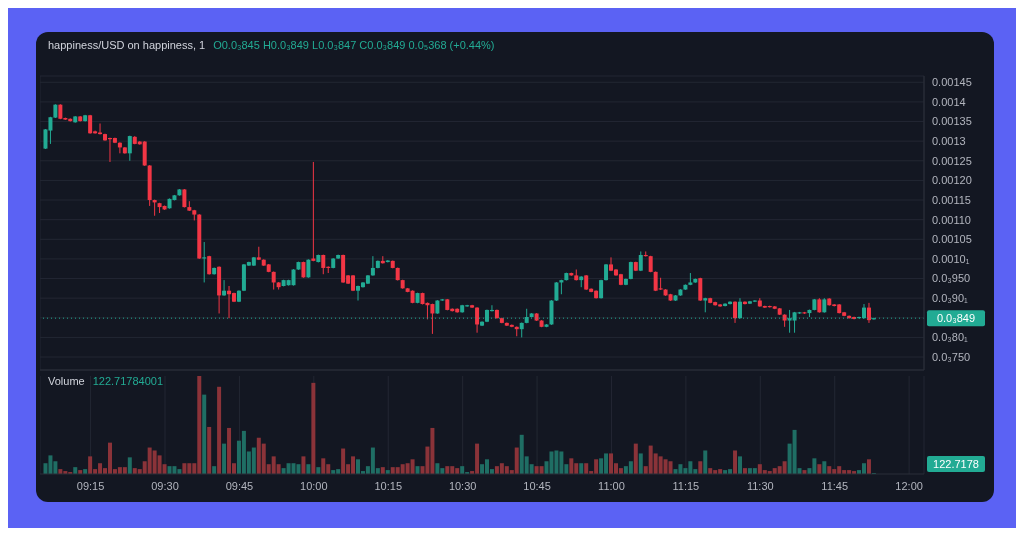 The image size is (1024, 536). Describe the element at coordinates (462, 485) in the screenshot. I see `x-tick-label: 10:30` at that location.